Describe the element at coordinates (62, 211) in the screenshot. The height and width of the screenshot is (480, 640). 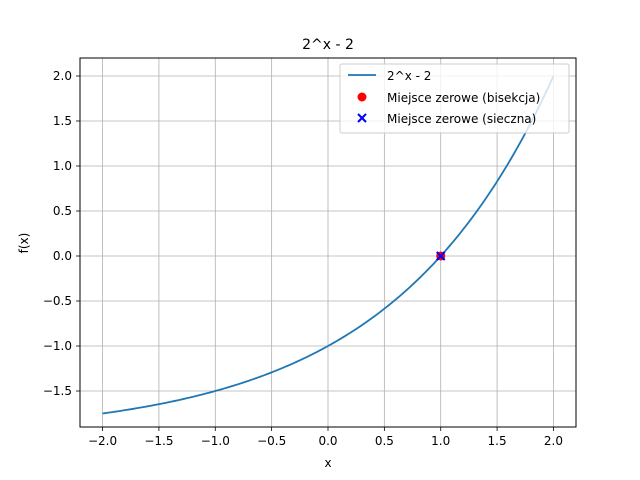
I see `y-tick-label: 0.5` at that location.